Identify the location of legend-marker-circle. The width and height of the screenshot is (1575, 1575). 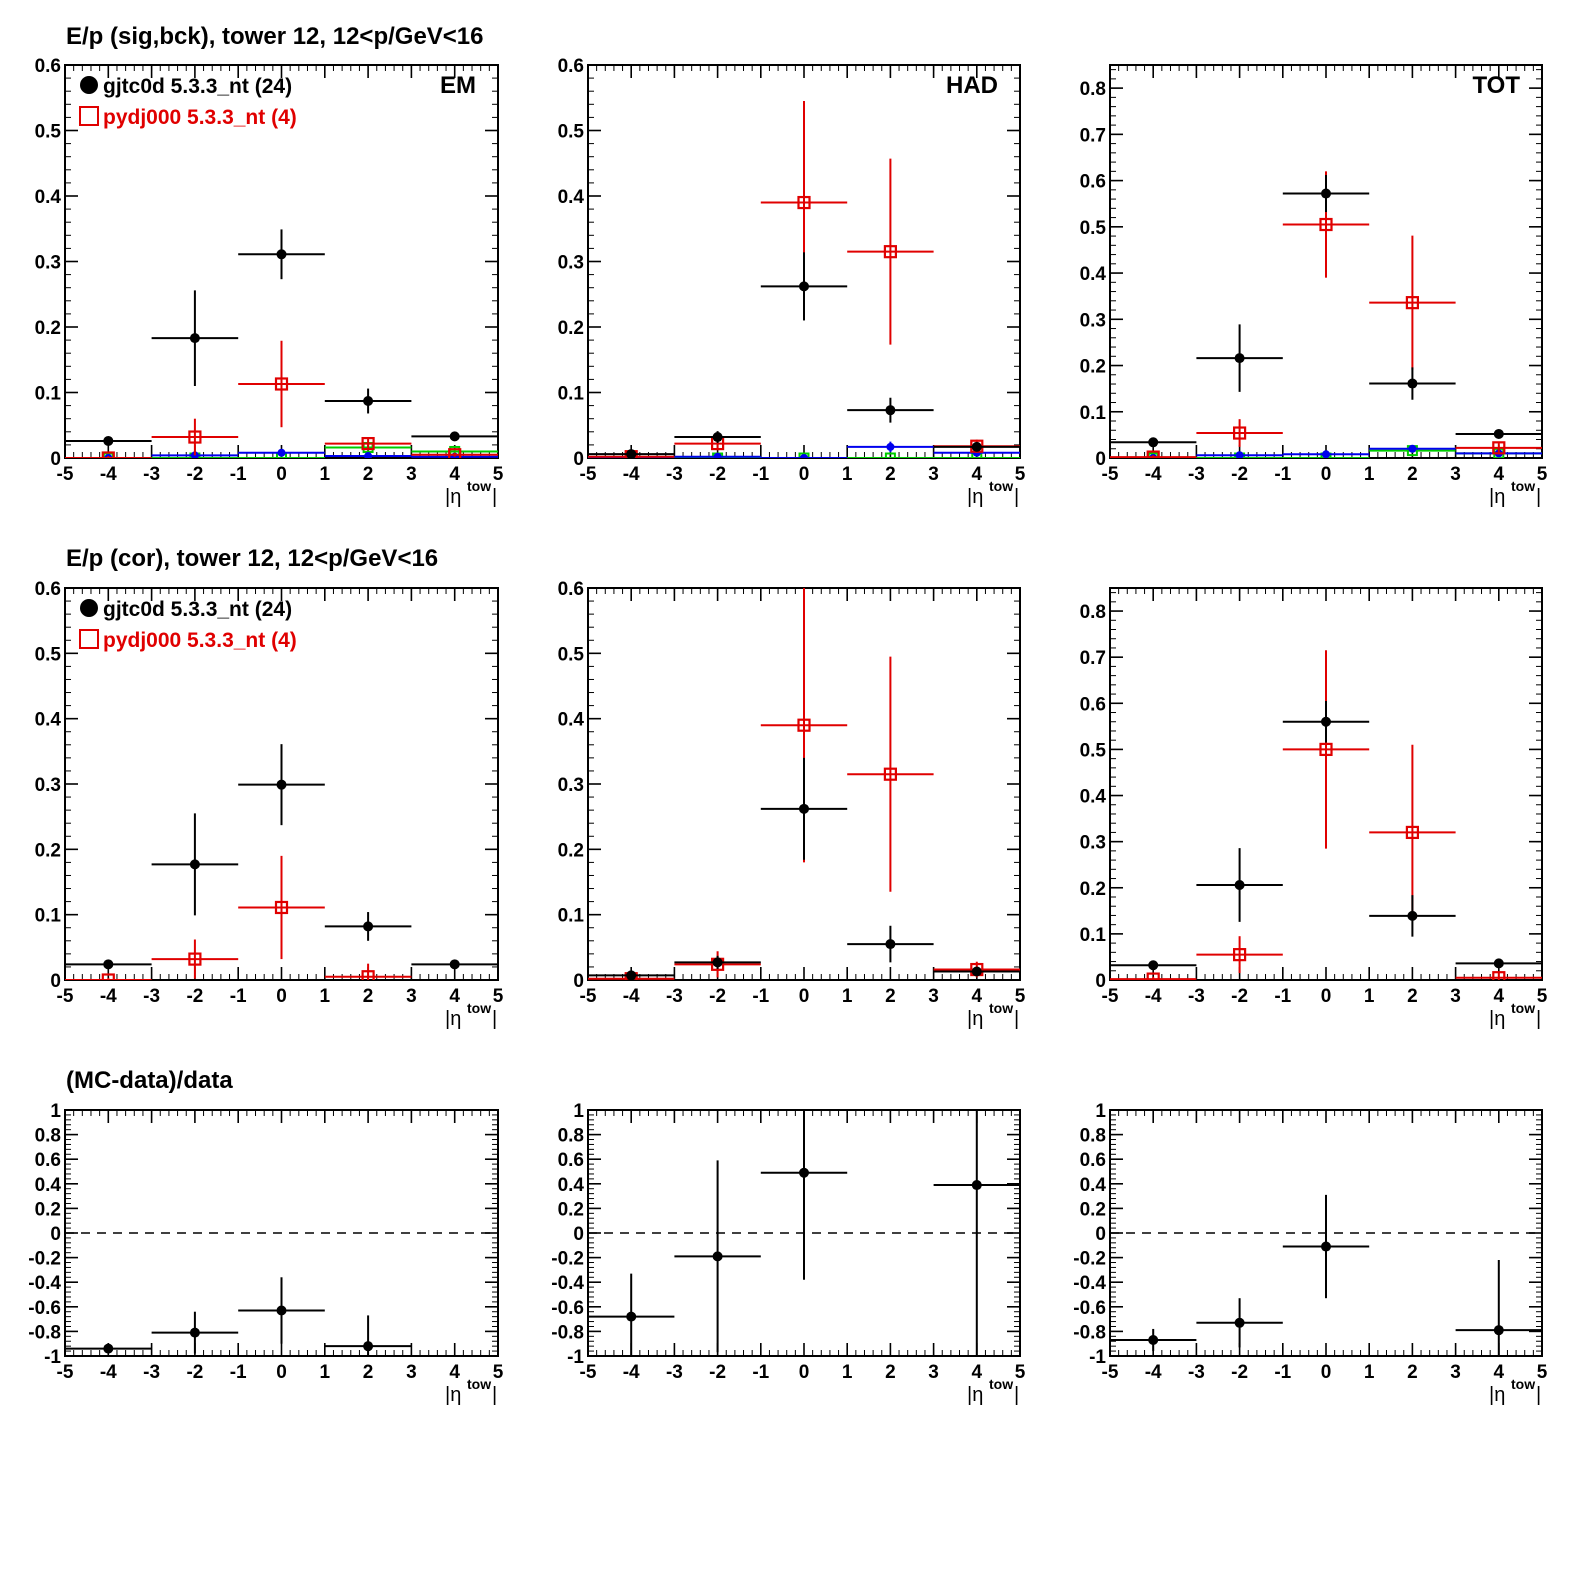
(89, 608).